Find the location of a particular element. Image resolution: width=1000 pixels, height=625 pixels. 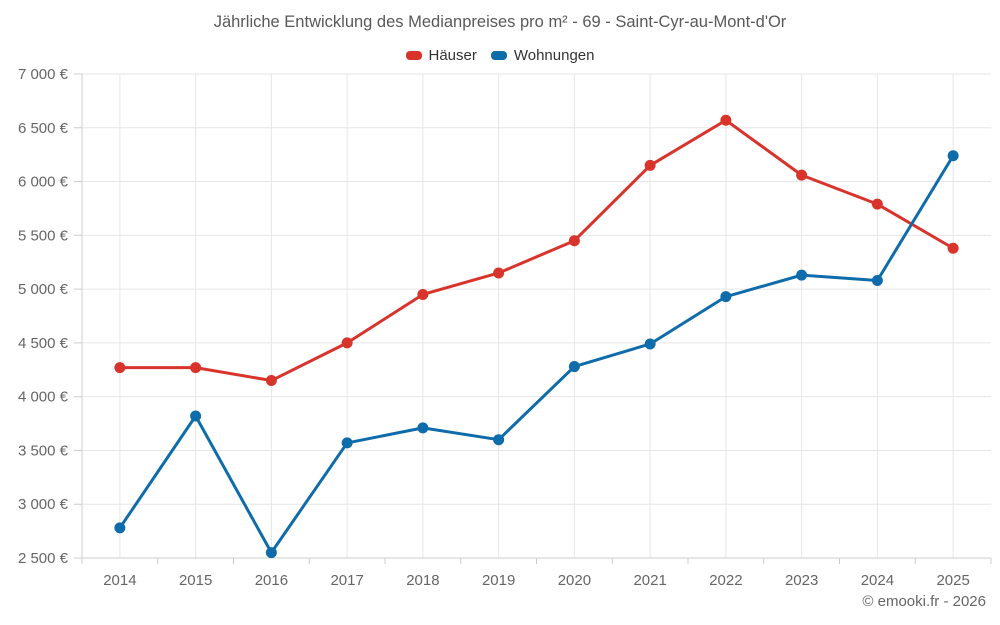

data-point-häuser-2023 is located at coordinates (802, 175).